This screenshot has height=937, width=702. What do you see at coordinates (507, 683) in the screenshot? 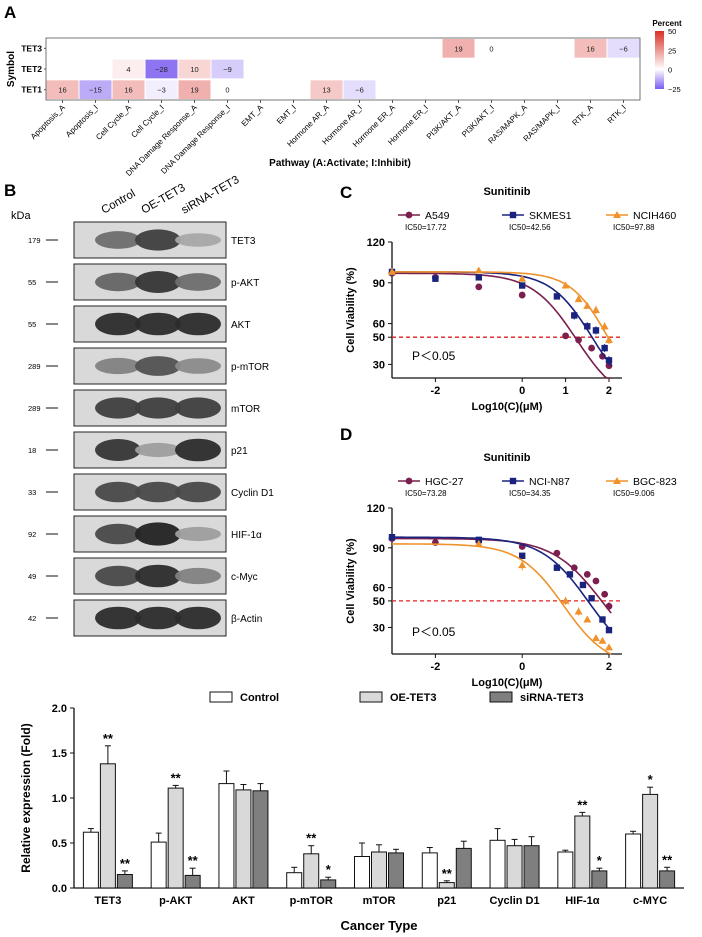
I see `dose-xlabel: Log10(C)(μM)` at bounding box center [507, 683].